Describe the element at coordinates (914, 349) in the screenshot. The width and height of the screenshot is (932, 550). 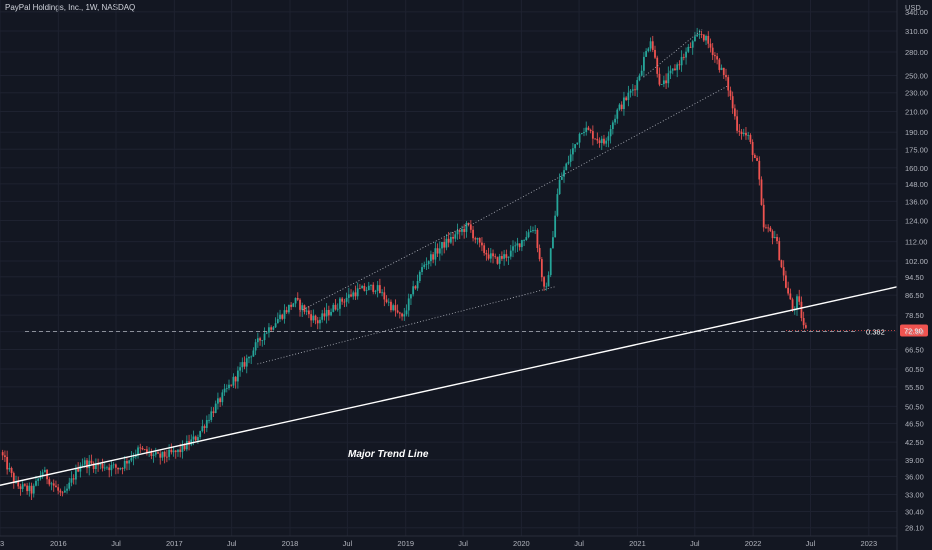
I see `price-tick-label: 66.50` at that location.